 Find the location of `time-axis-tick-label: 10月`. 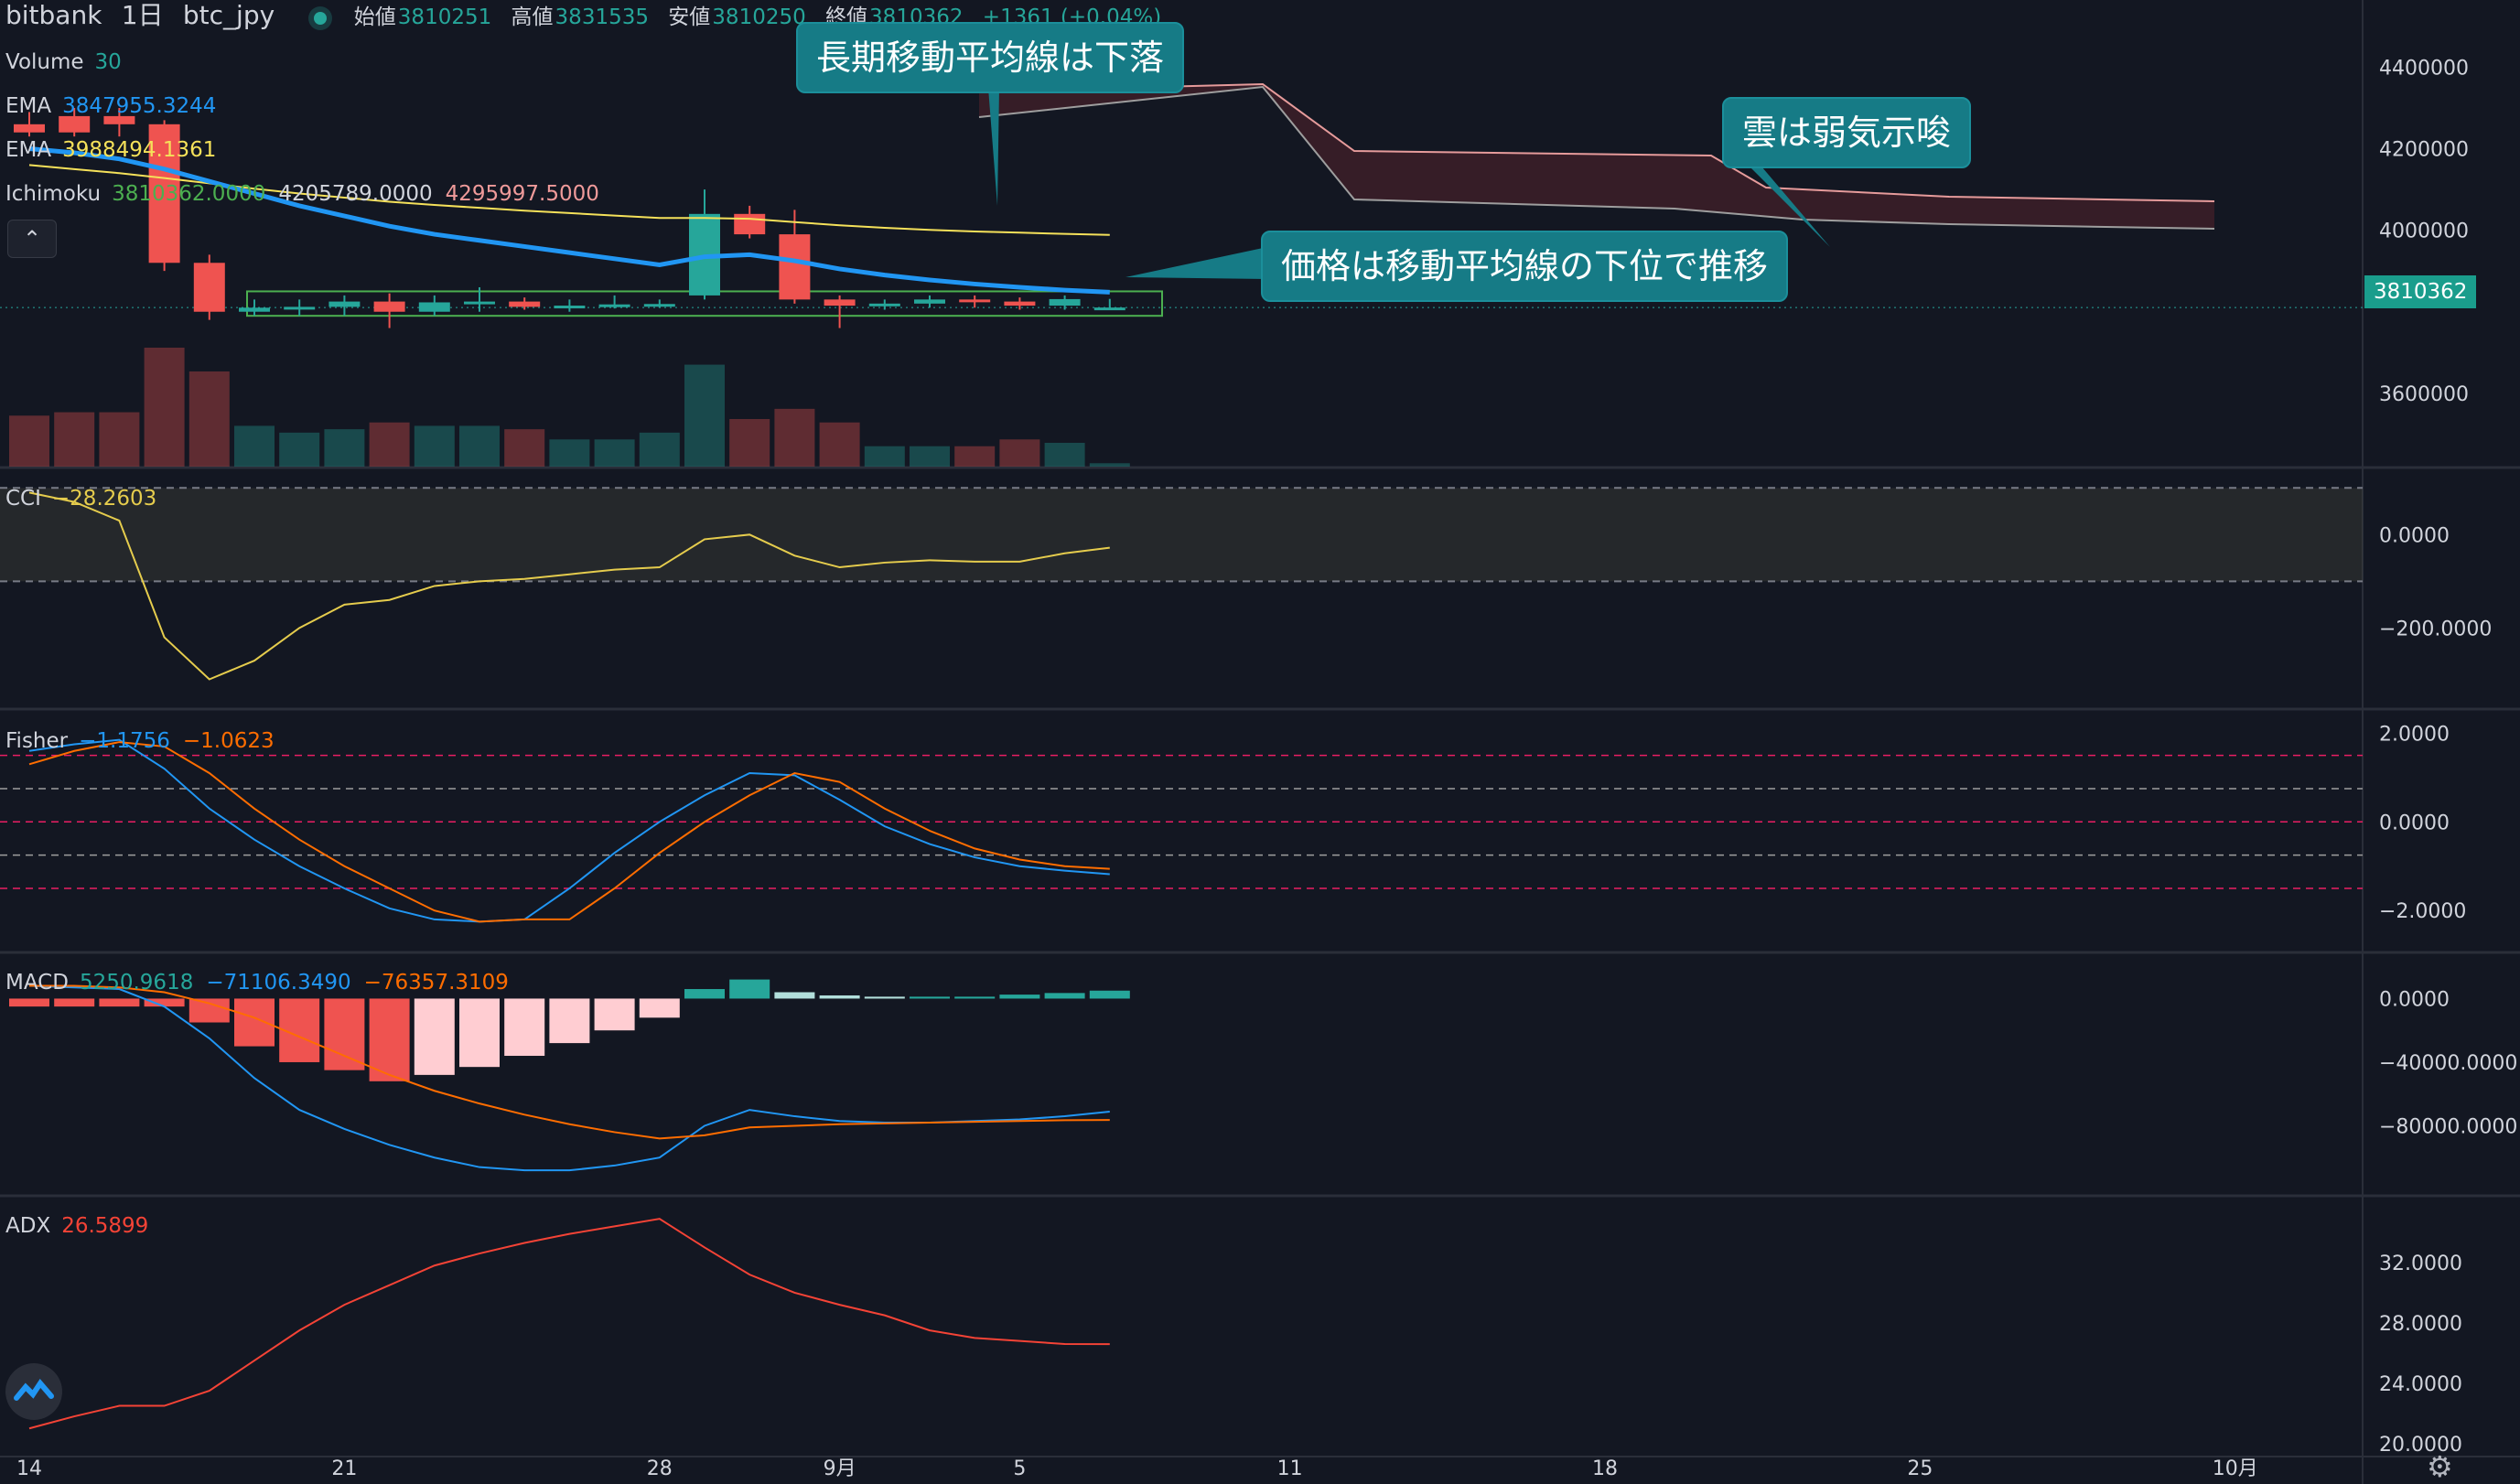

time-axis-tick-label: 10月 is located at coordinates (2235, 1468).